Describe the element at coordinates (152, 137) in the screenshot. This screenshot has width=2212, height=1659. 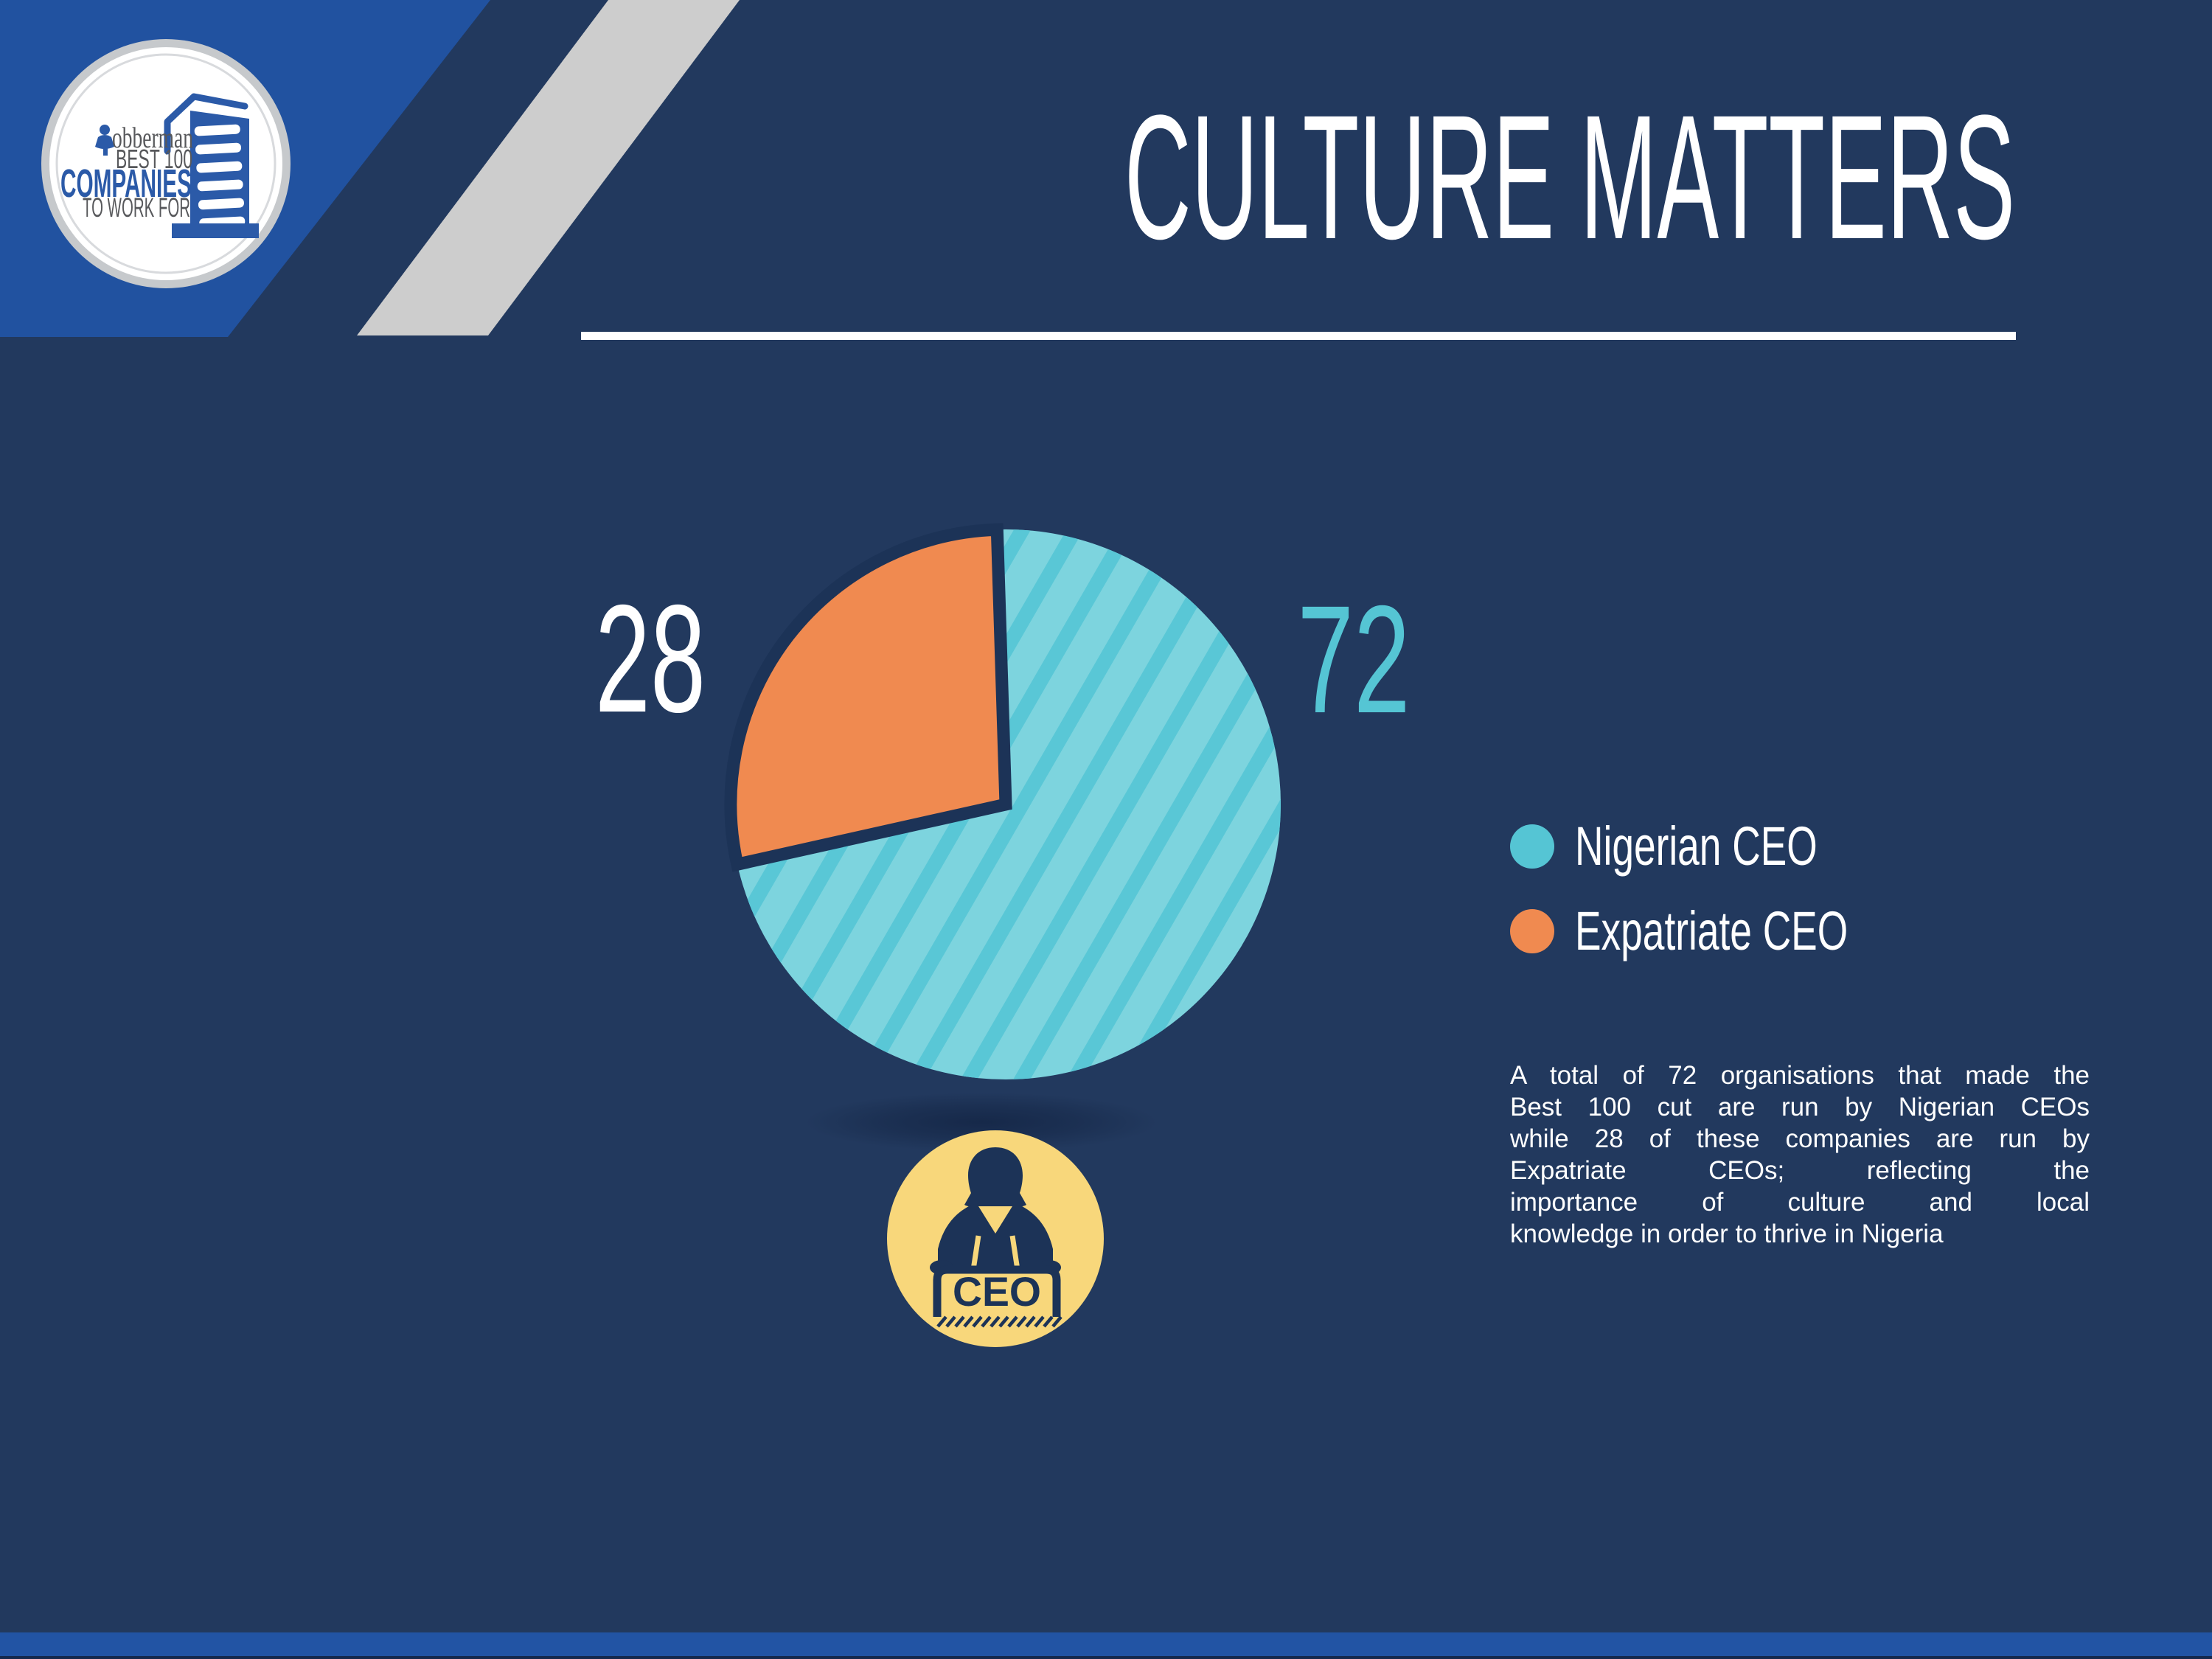
I see `logo-brand-text: obberman` at that location.